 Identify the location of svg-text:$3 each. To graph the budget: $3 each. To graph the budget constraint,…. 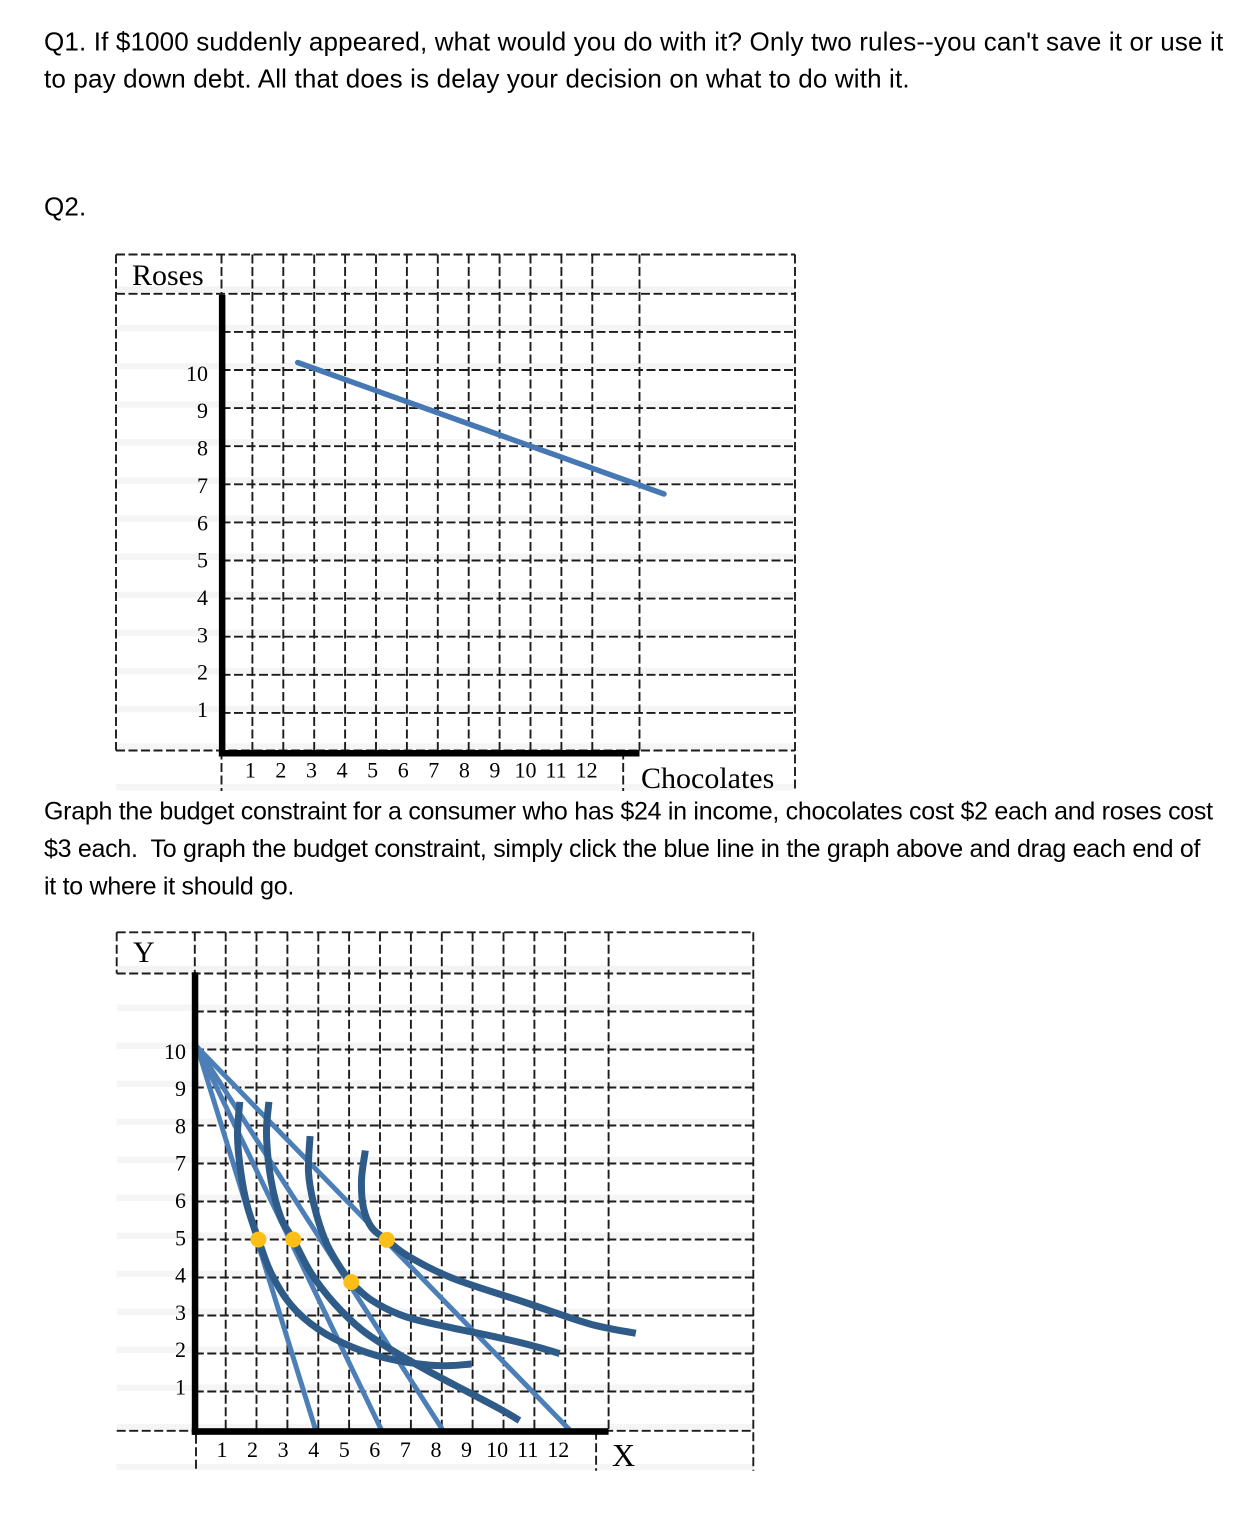
(622, 849).